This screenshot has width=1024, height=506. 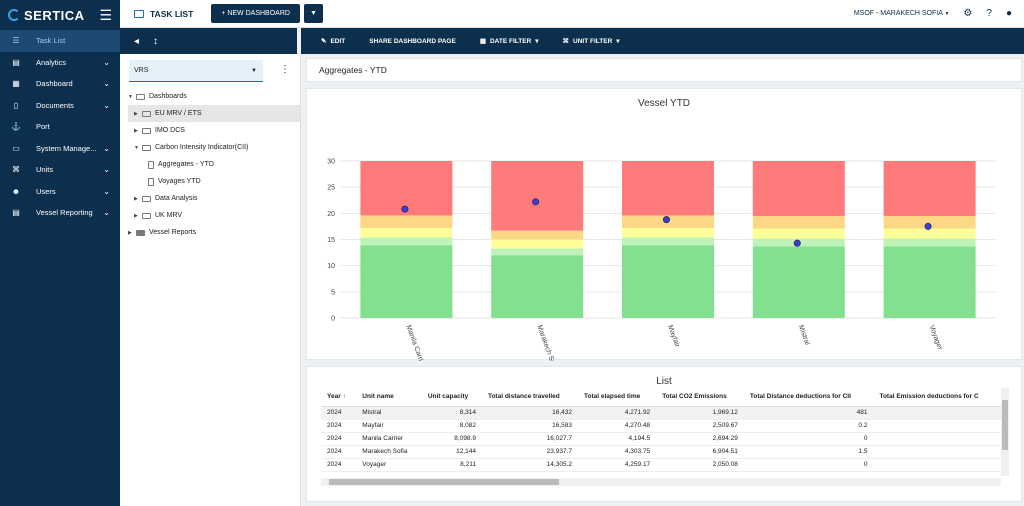 What do you see at coordinates (529, 397) in the screenshot?
I see `column-header: Total distance travelled` at bounding box center [529, 397].